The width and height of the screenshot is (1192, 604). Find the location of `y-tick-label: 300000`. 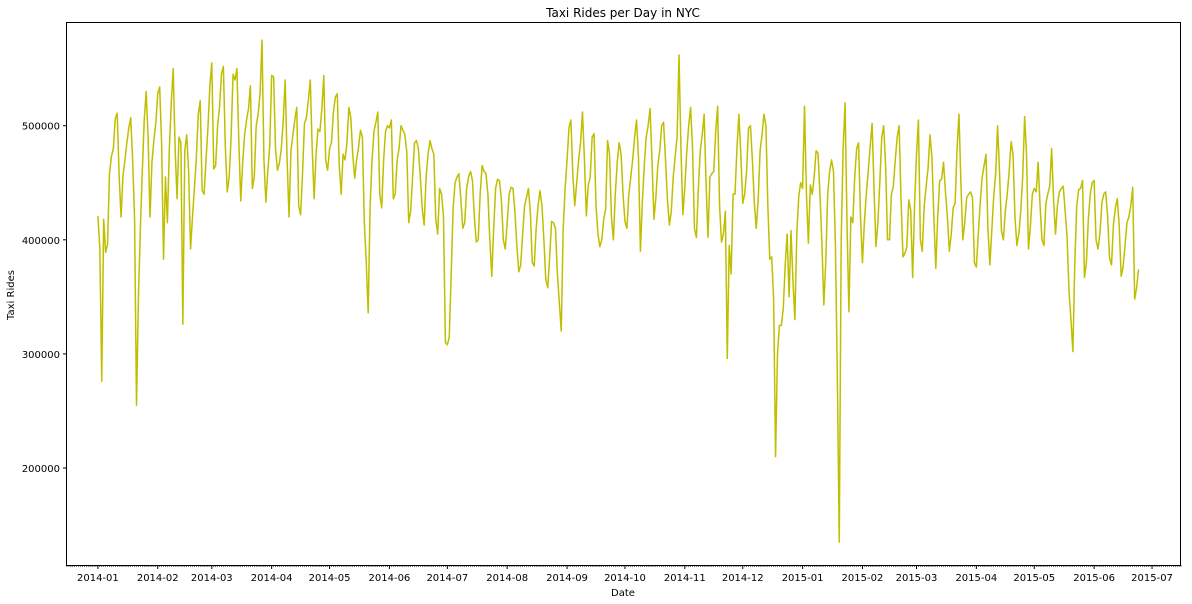

y-tick-label: 300000 is located at coordinates (41, 355).